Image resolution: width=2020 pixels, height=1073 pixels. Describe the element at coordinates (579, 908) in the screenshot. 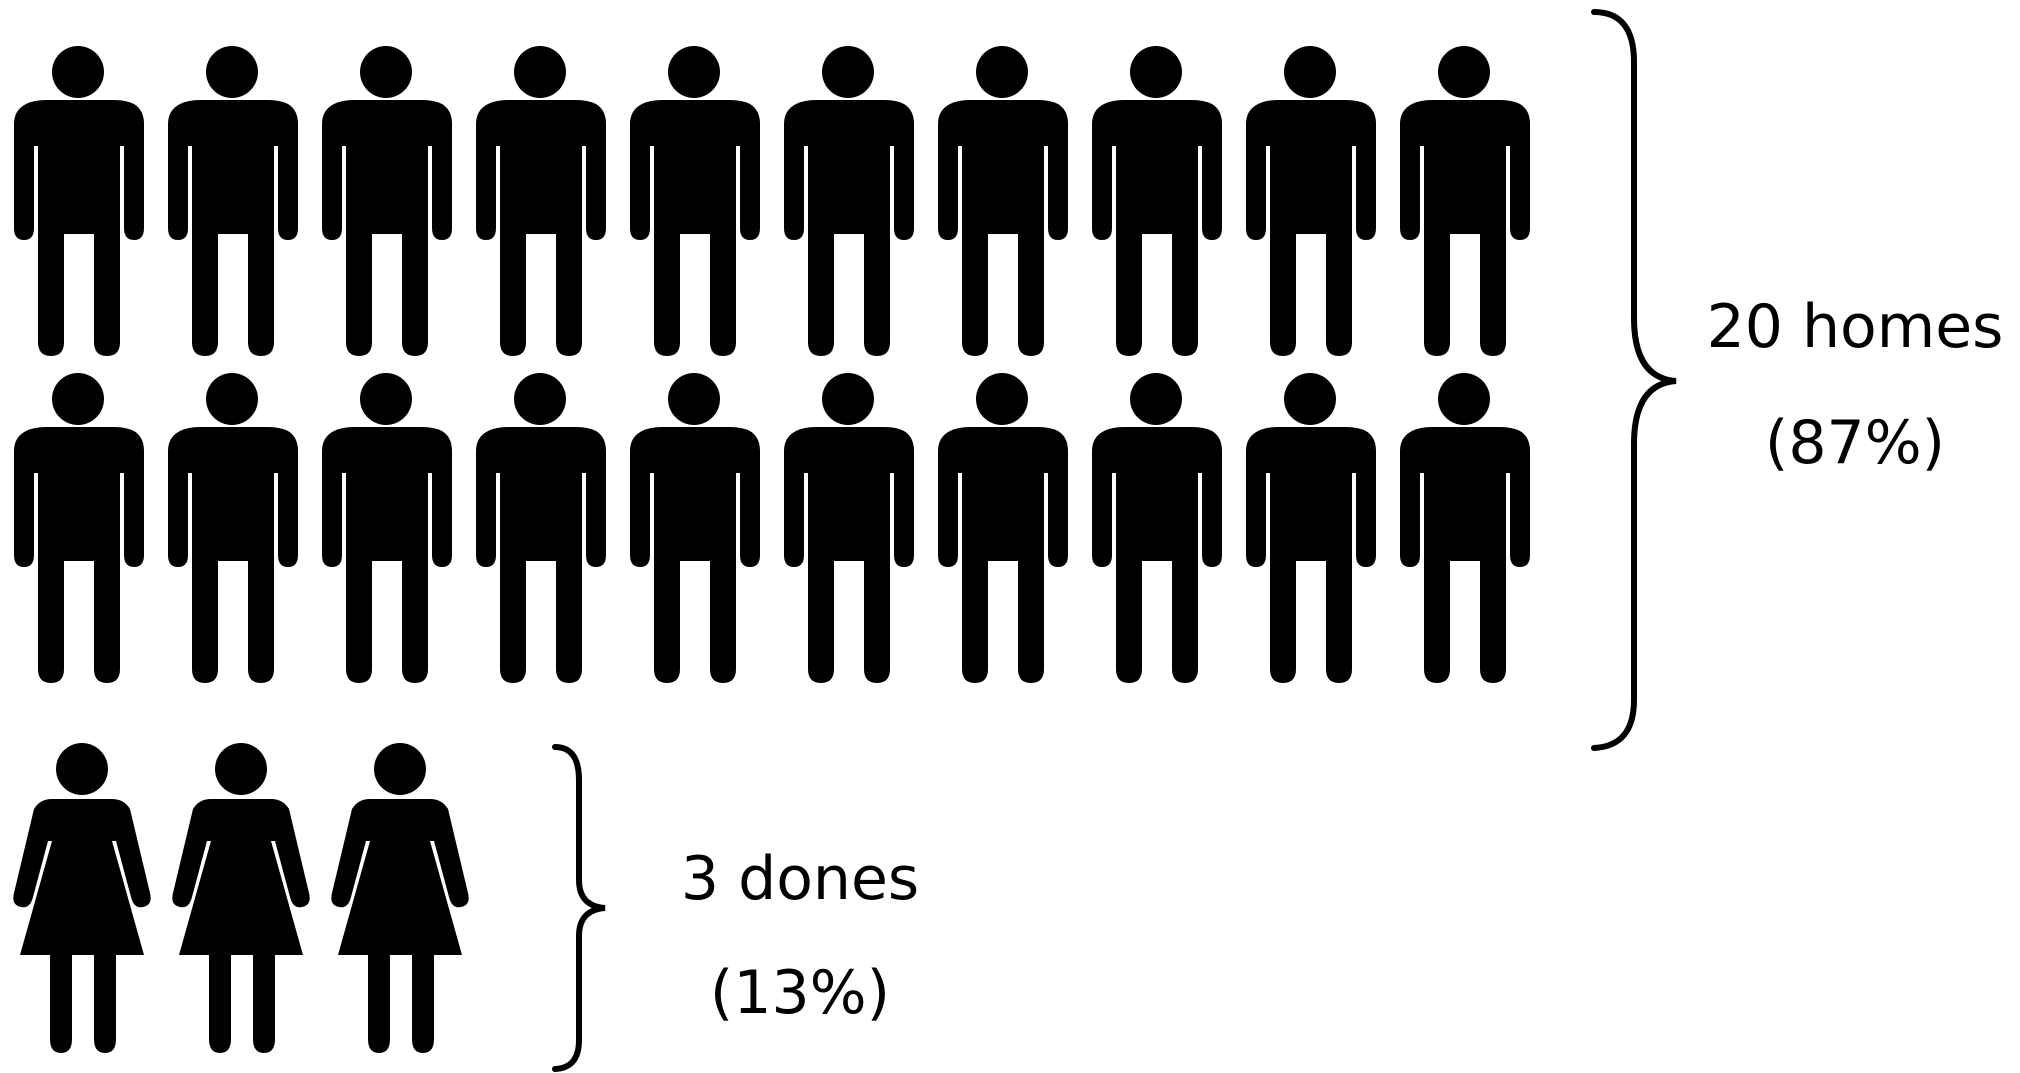

I see `women-group-bracket` at that location.